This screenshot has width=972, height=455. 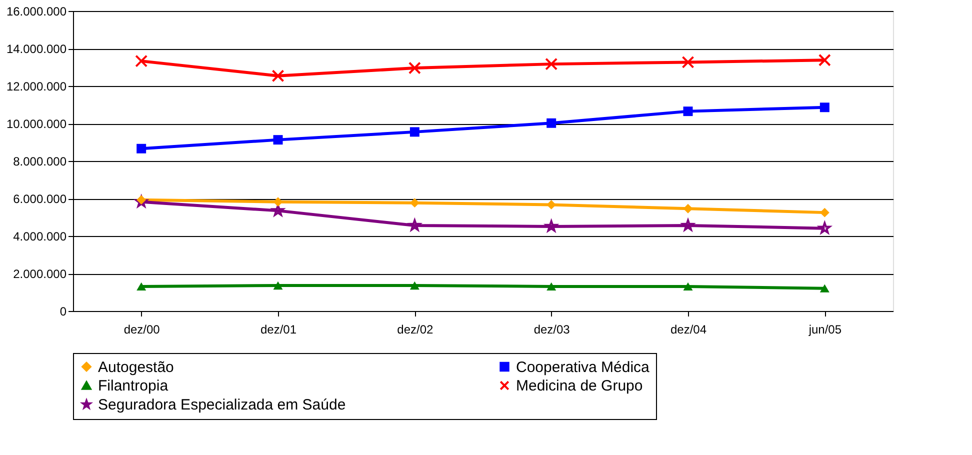 What do you see at coordinates (133, 386) in the screenshot?
I see `legend-label: Filantropia` at bounding box center [133, 386].